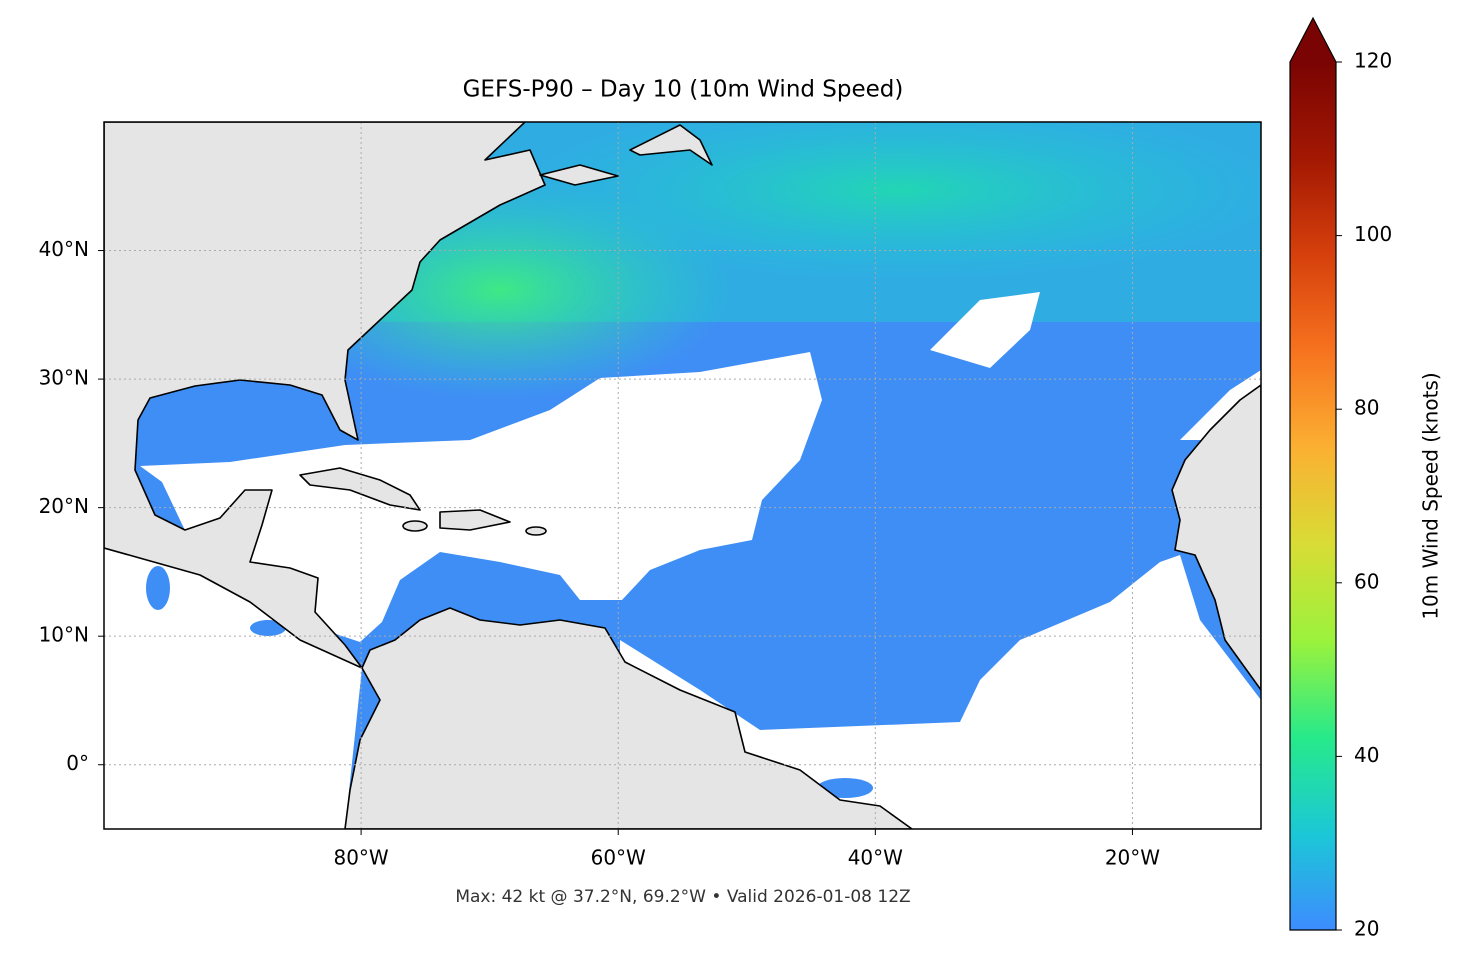 The image size is (1466, 973). I want to click on colorbar-tick-label: 40, so click(1366, 755).